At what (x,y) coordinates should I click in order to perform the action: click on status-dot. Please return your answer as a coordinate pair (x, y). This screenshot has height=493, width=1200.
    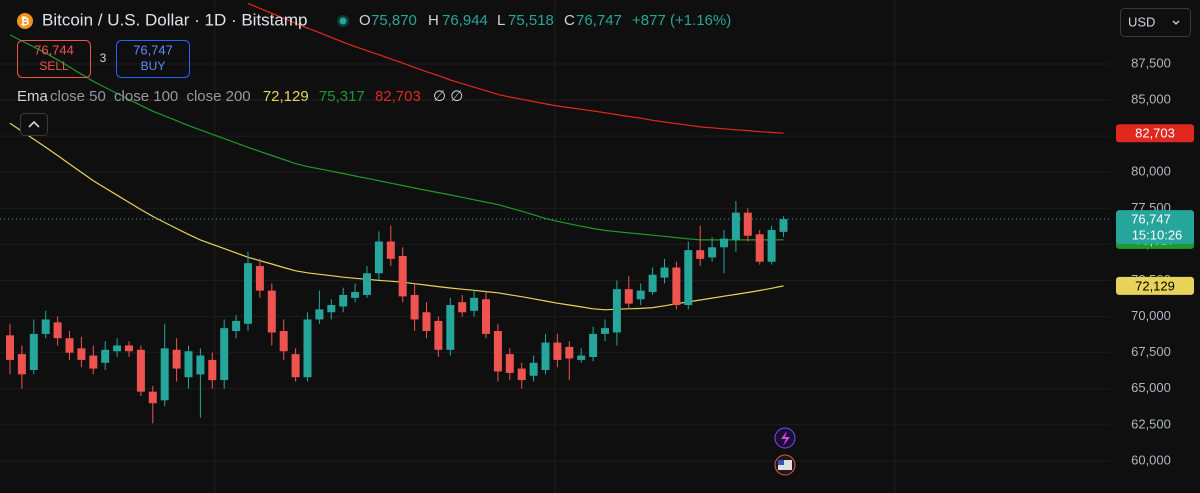
    Looking at the image, I should click on (343, 21).